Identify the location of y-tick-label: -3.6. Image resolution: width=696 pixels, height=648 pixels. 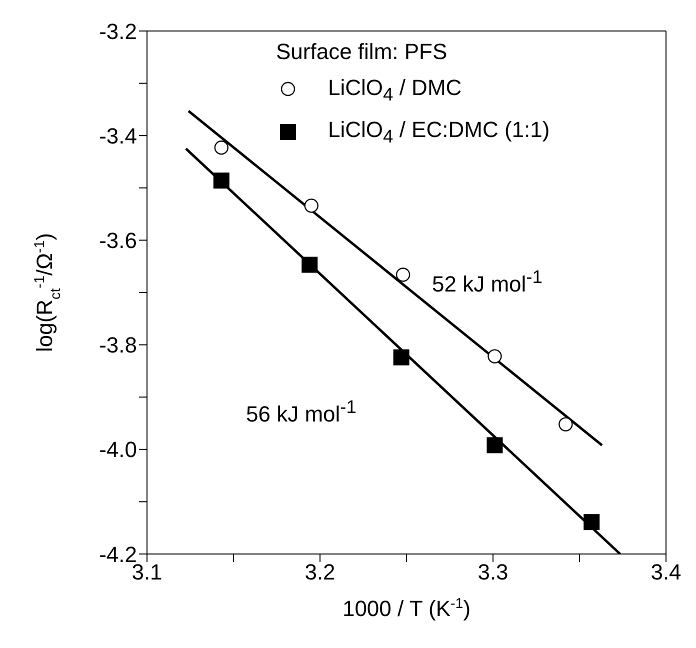
(118, 241).